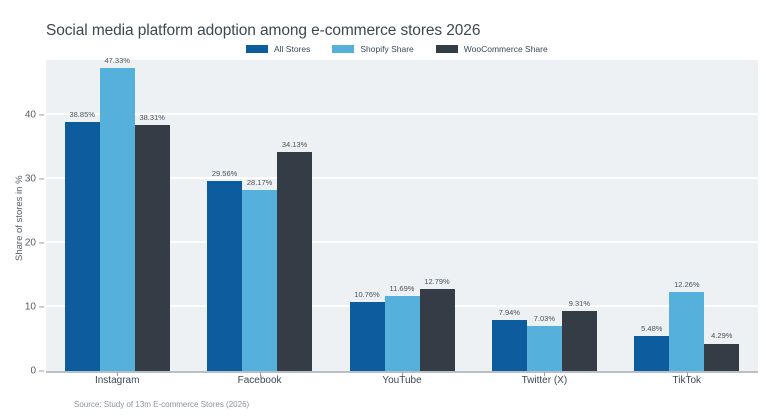 This screenshot has width=768, height=419. I want to click on chart-legend: All Stores Shopify Share WooCommerce Share, so click(397, 49).